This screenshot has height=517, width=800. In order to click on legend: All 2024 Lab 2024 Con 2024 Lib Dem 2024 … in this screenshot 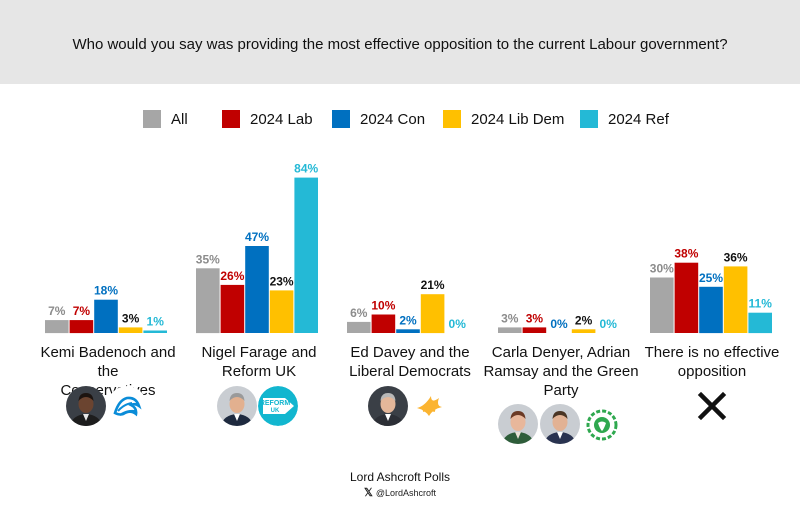, I will do `click(400, 119)`.